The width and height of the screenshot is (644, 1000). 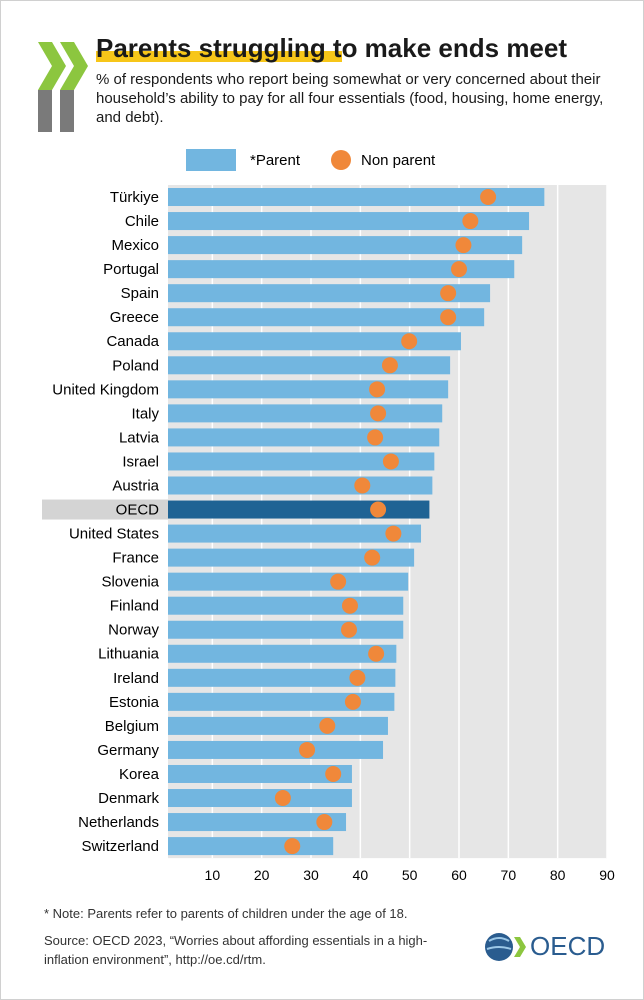 I want to click on x-tick-label: 20, so click(x=262, y=875).